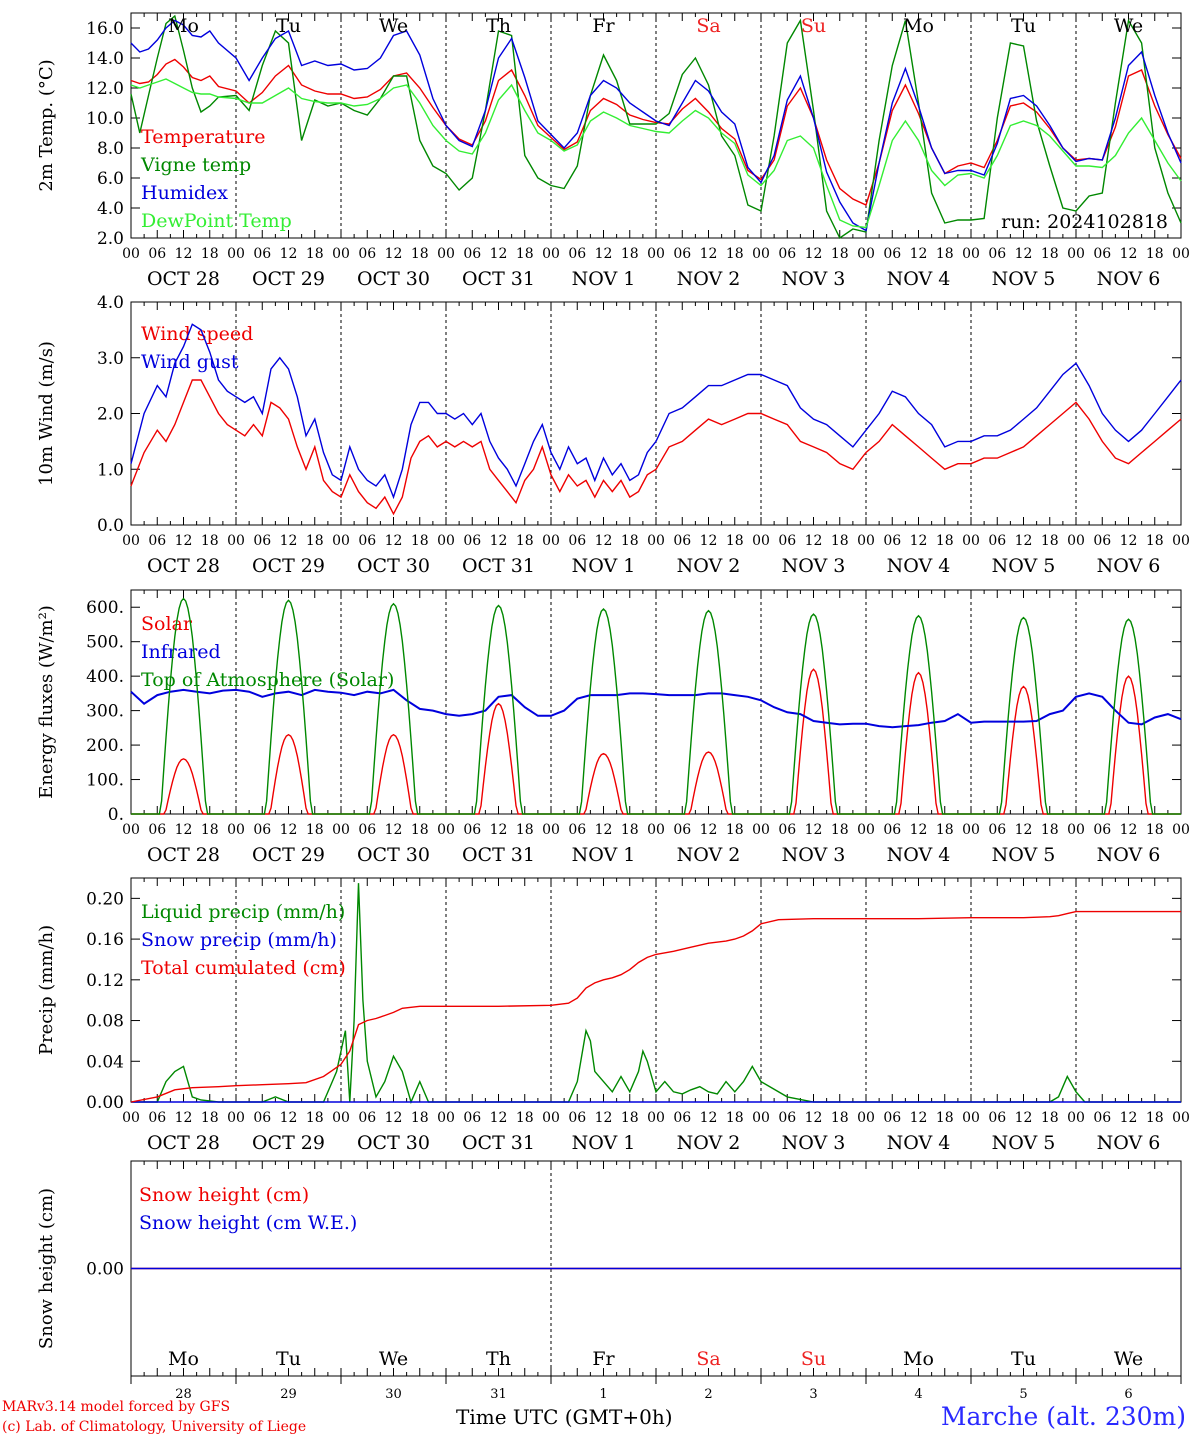 This screenshot has height=1440, width=1194. What do you see at coordinates (918, 1359) in the screenshot?
I see `weekday-label: Mo` at bounding box center [918, 1359].